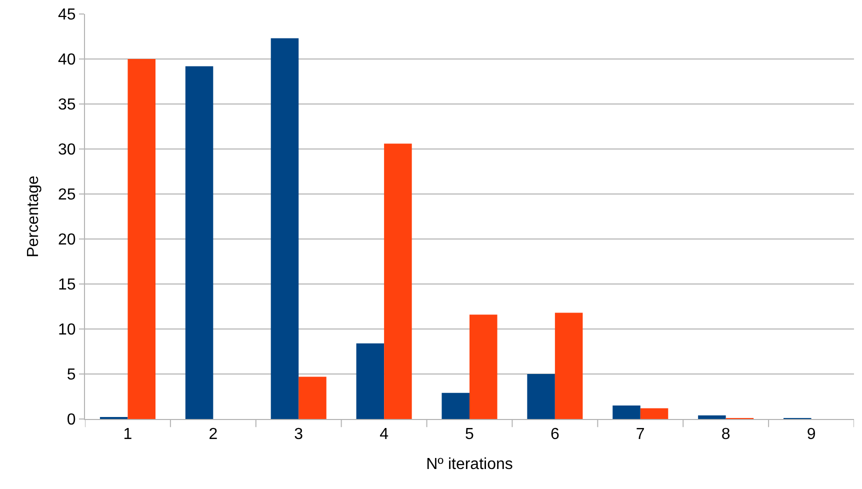 This screenshot has height=489, width=862. What do you see at coordinates (67, 60) in the screenshot?
I see `y-tick-label: 40` at bounding box center [67, 60].